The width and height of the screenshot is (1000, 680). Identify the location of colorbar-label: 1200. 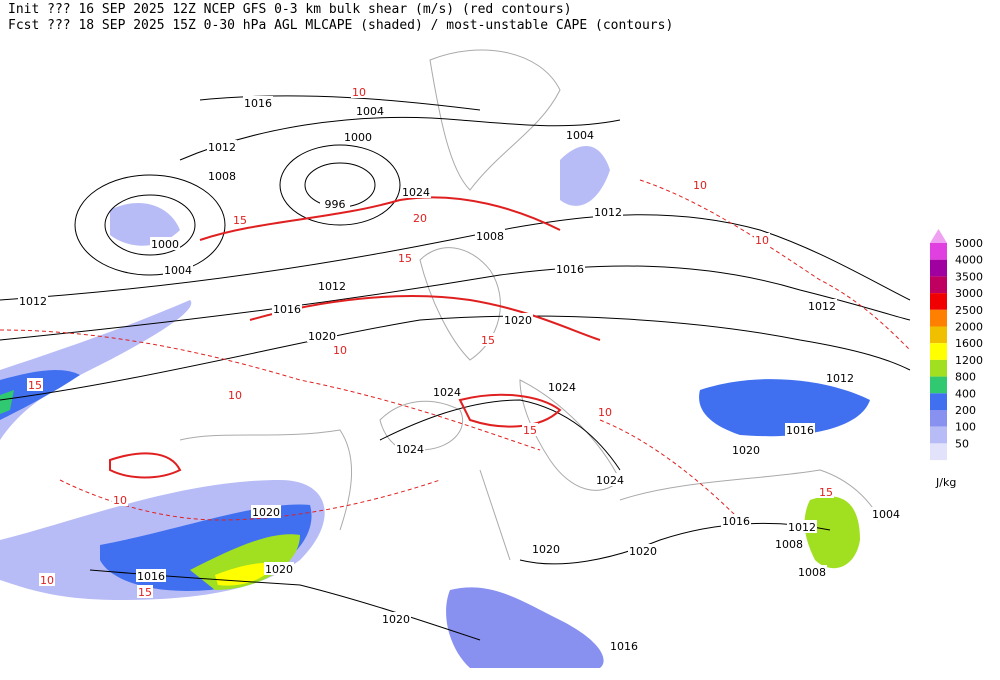
(969, 360).